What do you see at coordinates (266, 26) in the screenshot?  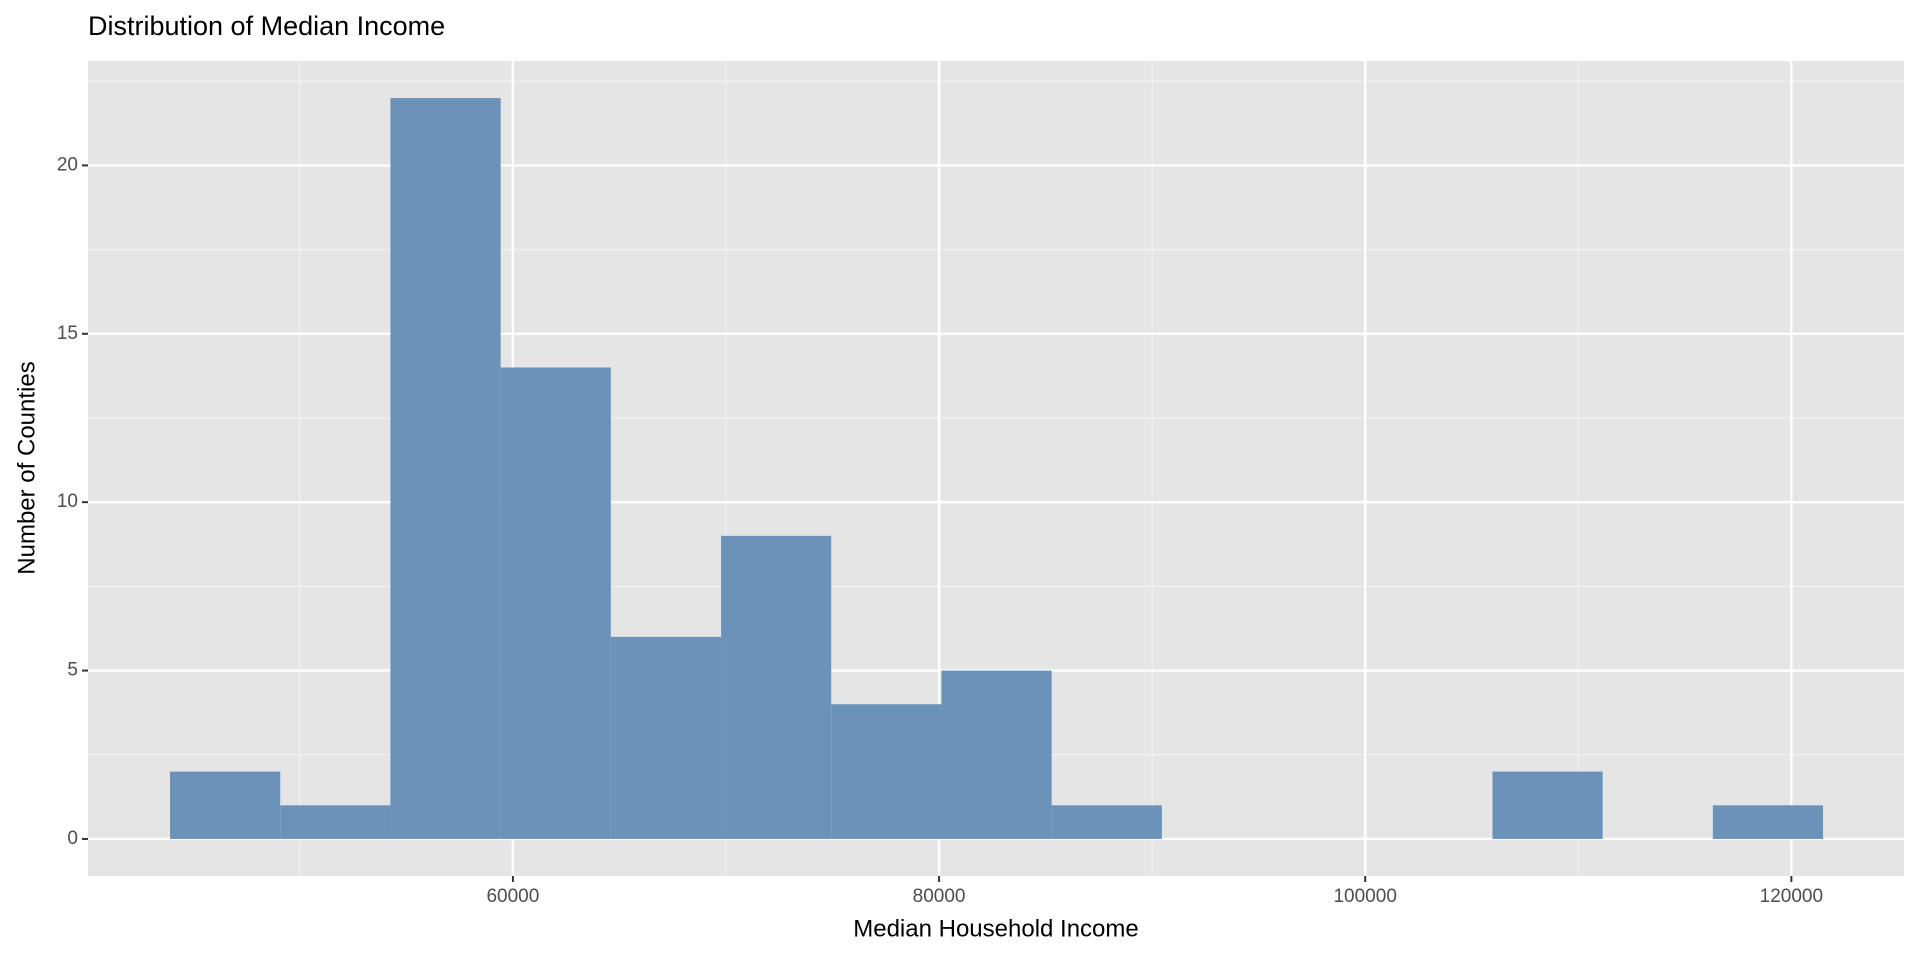 I see `chart-title: Distribution of Median Income` at bounding box center [266, 26].